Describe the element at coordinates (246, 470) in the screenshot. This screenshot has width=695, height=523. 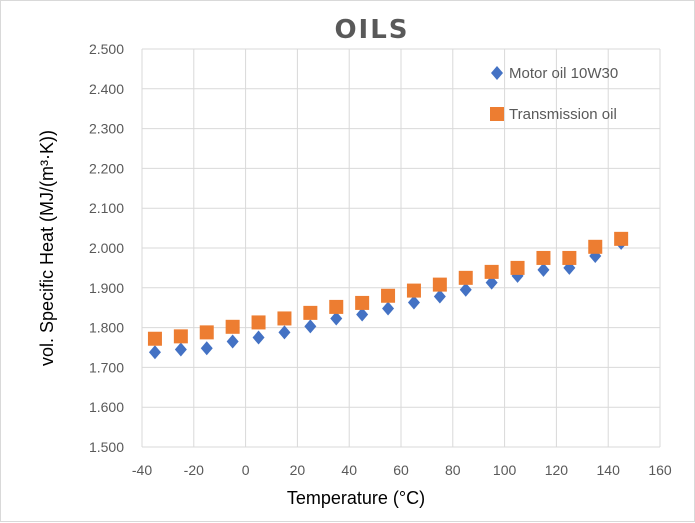
I see `x-tick-label: 0` at that location.